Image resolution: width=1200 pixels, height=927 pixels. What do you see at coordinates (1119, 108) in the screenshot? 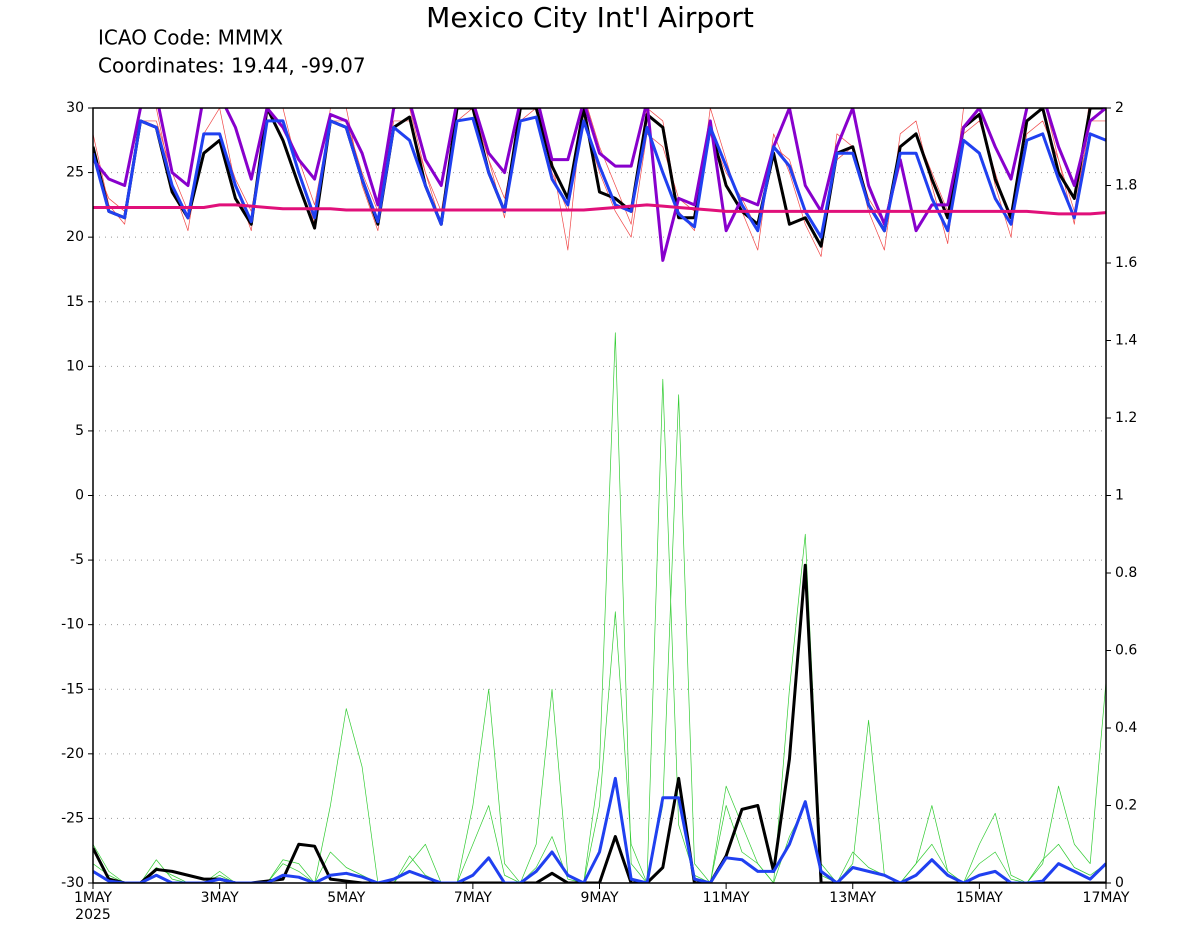
I see `y2-tick-label: 2` at bounding box center [1119, 108].